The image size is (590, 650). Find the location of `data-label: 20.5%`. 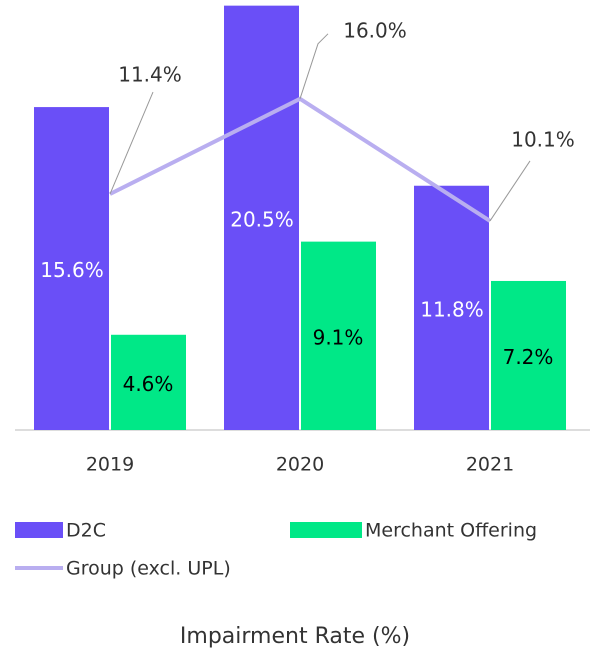

data-label: 20.5% is located at coordinates (262, 219).